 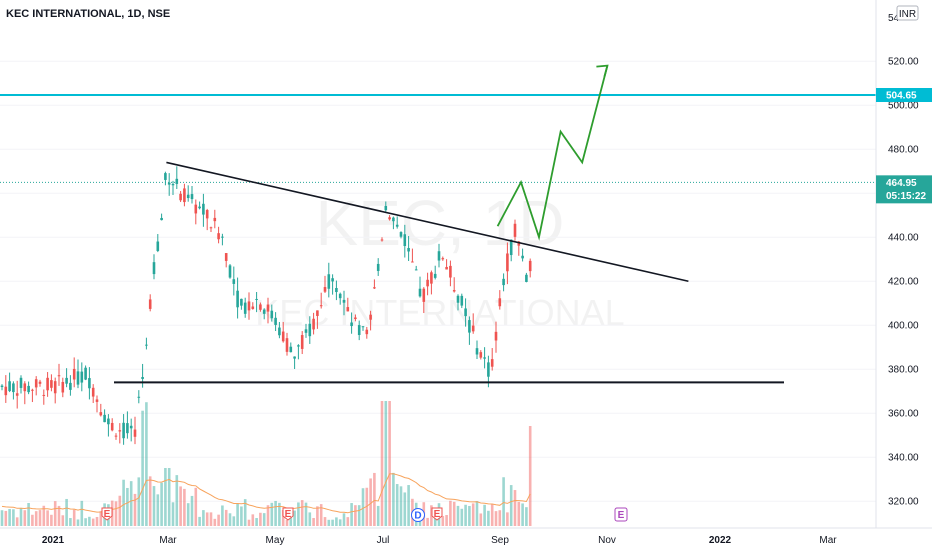 I want to click on dividend-marker: D, so click(x=418, y=515).